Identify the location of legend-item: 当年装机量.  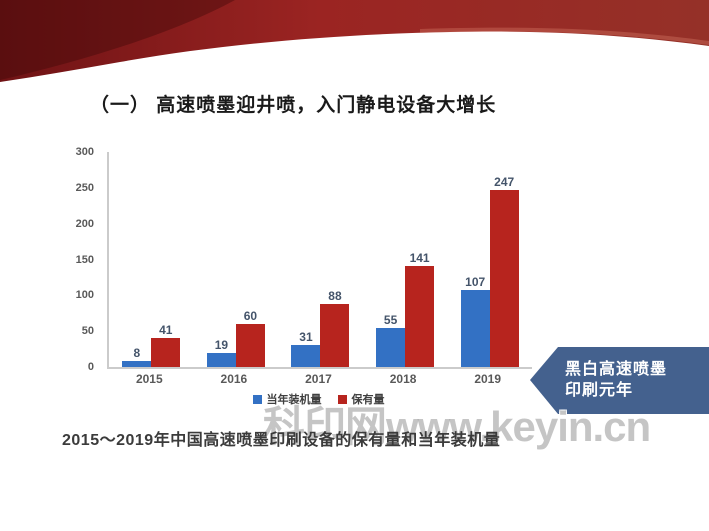
(287, 399).